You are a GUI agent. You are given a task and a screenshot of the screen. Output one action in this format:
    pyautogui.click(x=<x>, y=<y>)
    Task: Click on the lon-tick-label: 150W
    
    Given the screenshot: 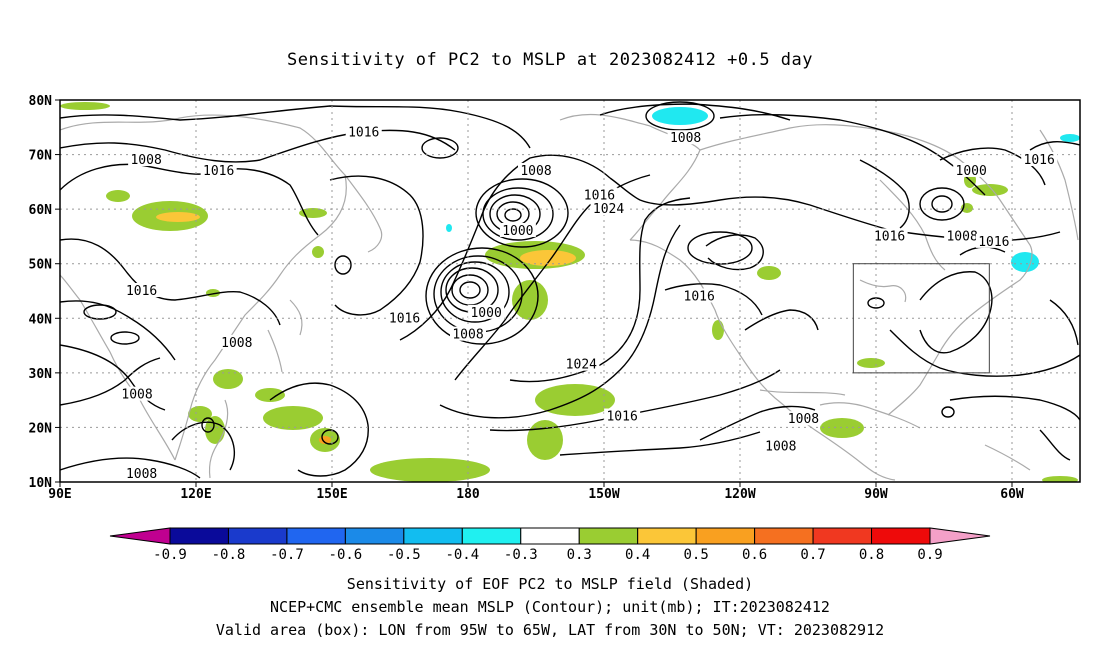 What is the action you would take?
    pyautogui.click(x=603, y=494)
    